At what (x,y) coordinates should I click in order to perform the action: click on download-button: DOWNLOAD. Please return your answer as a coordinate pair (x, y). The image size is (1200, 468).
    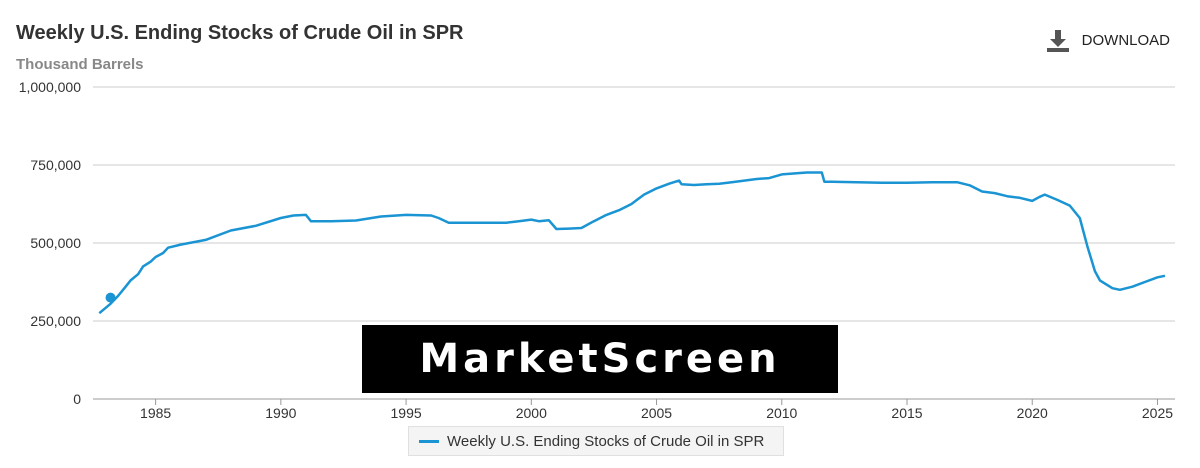
    Looking at the image, I should click on (1108, 40).